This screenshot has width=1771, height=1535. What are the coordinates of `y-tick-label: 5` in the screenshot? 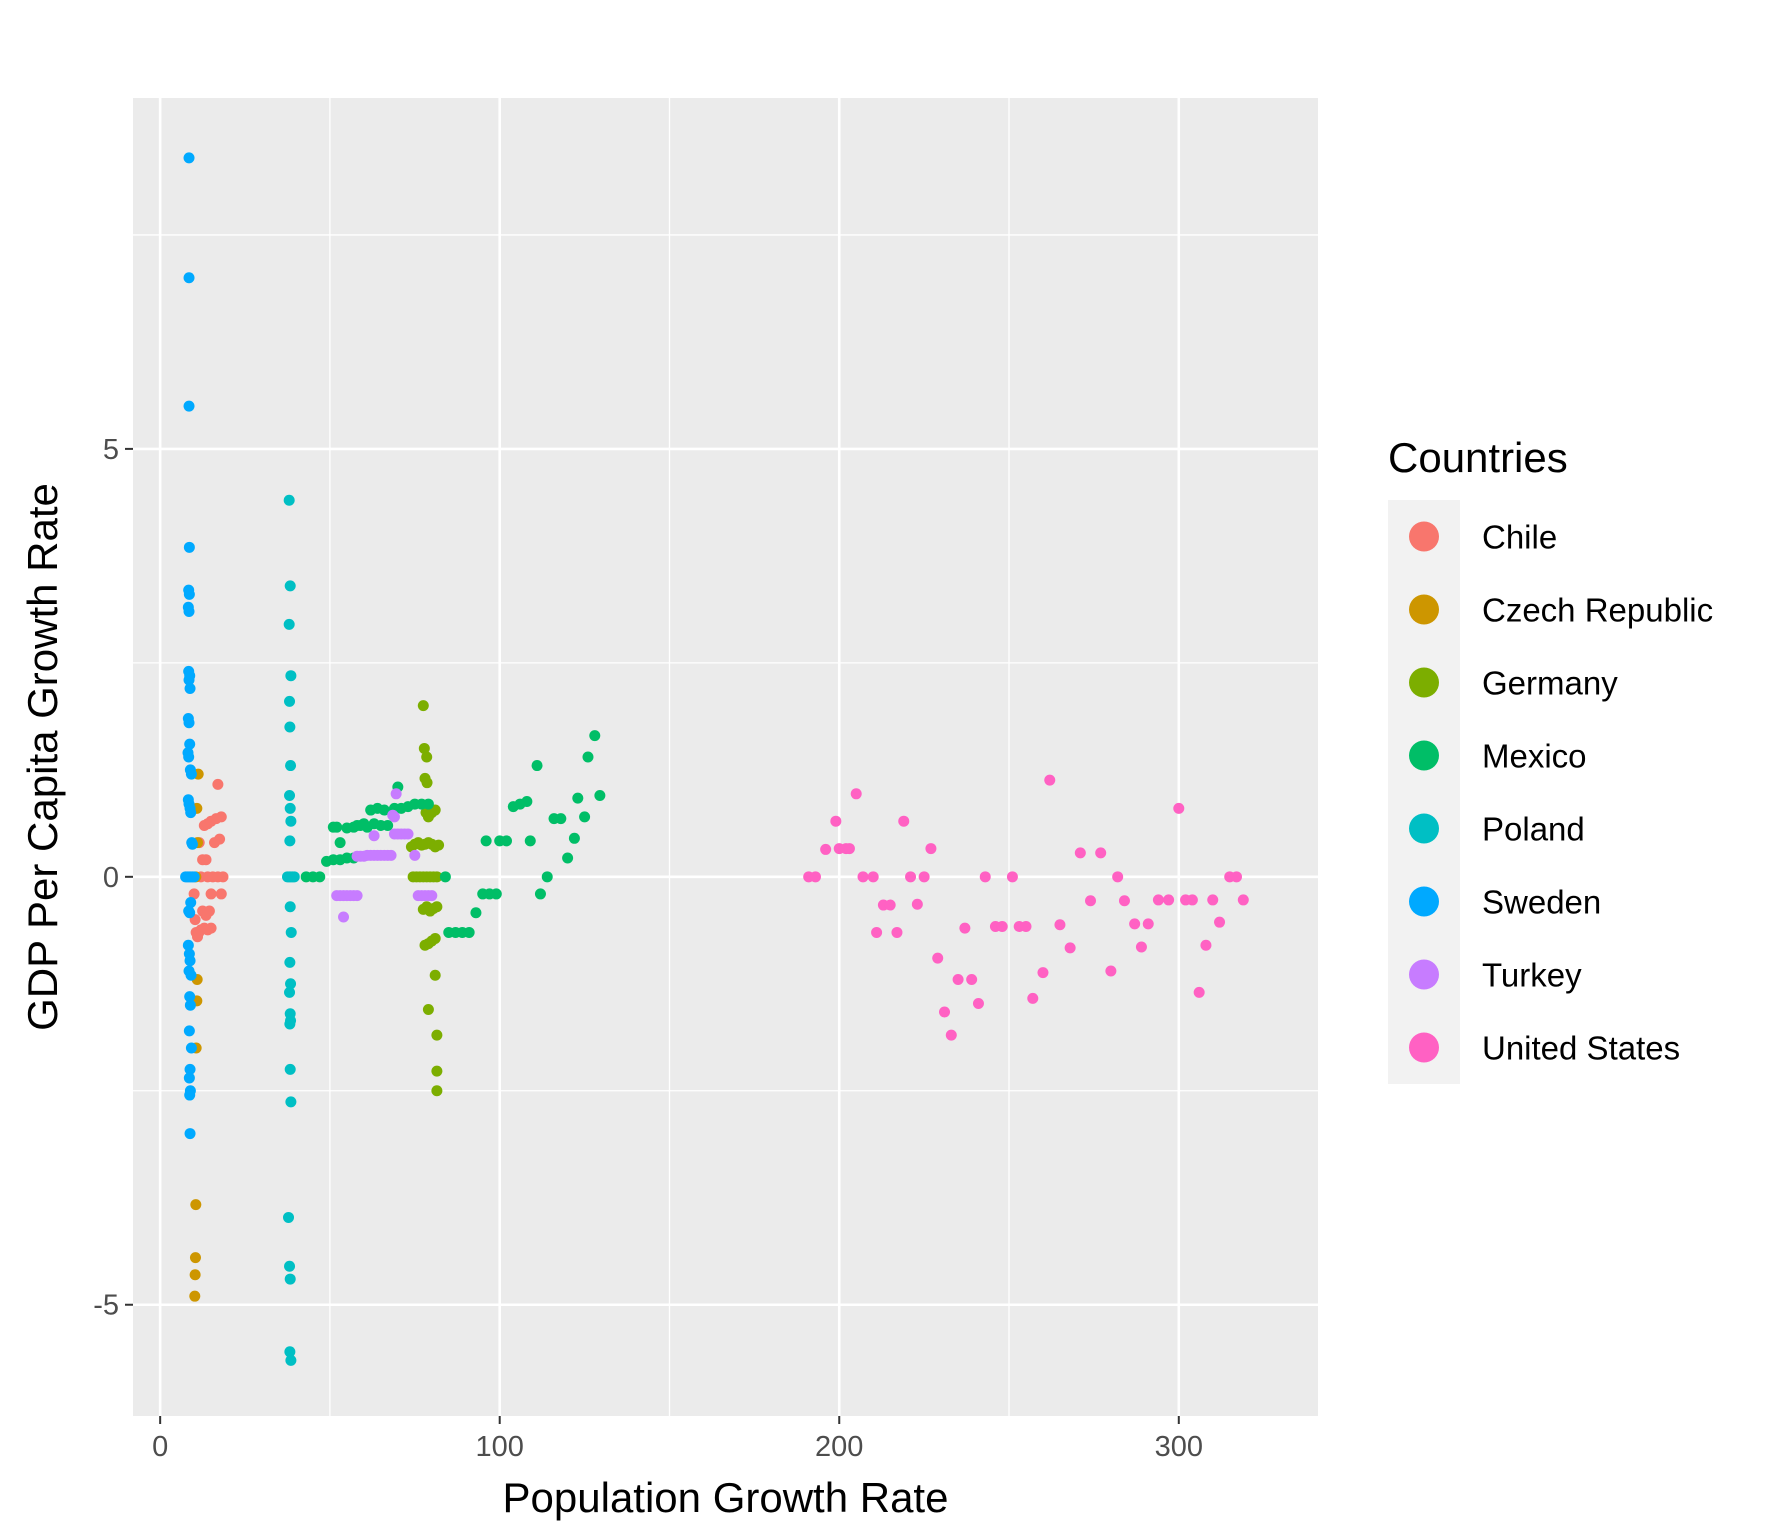 It's located at (111, 450).